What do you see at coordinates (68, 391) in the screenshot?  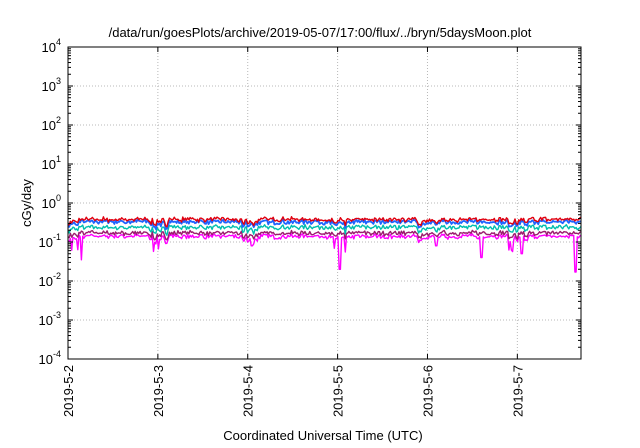 I see `x-tick-label: 2019-5-2` at bounding box center [68, 391].